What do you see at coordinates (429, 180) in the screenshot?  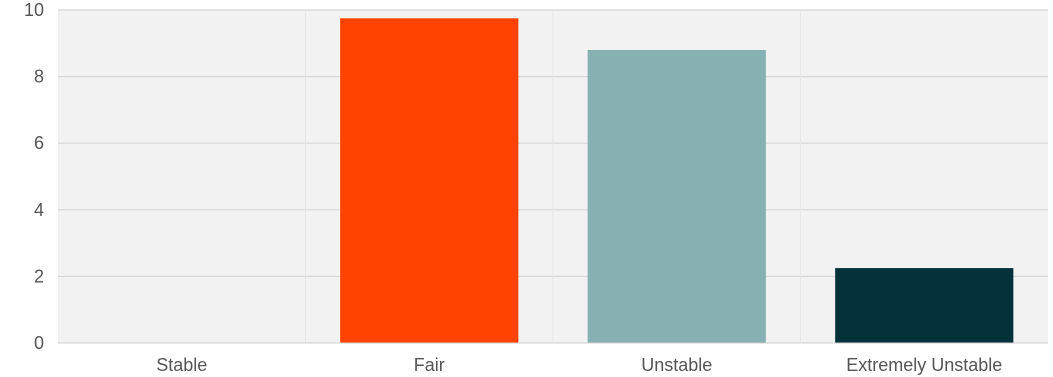 I see `bar-fair` at bounding box center [429, 180].